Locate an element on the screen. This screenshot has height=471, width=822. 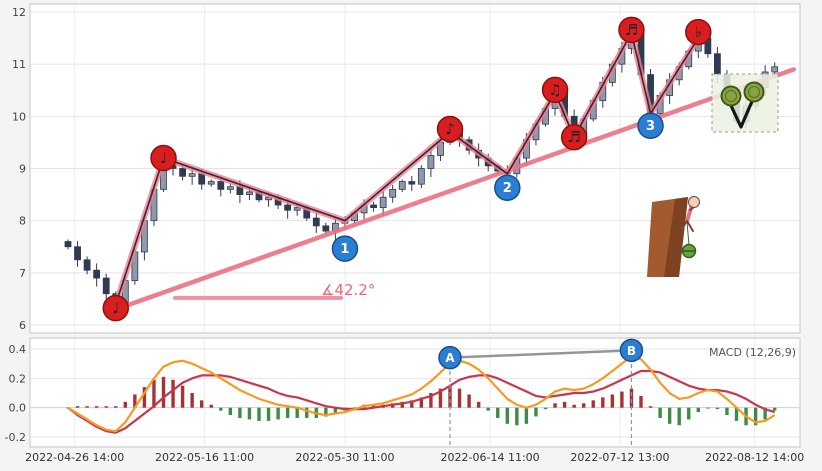
macd-label: MACD (12,26,9) is located at coordinates (752, 352).